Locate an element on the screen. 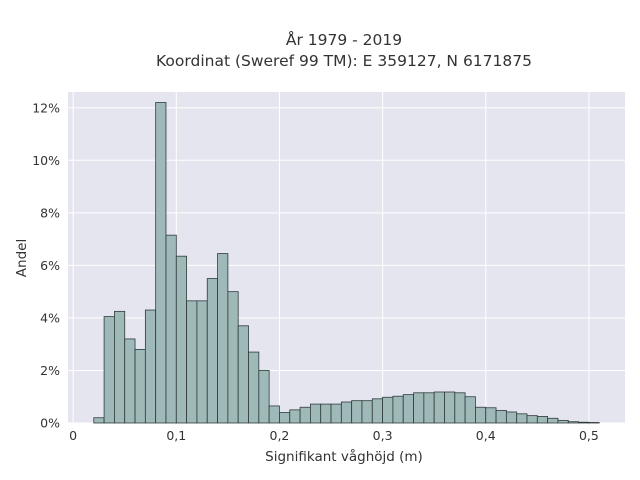 Image resolution: width=640 pixels, height=480 pixels. y-tick-label: 4% is located at coordinates (50, 317).